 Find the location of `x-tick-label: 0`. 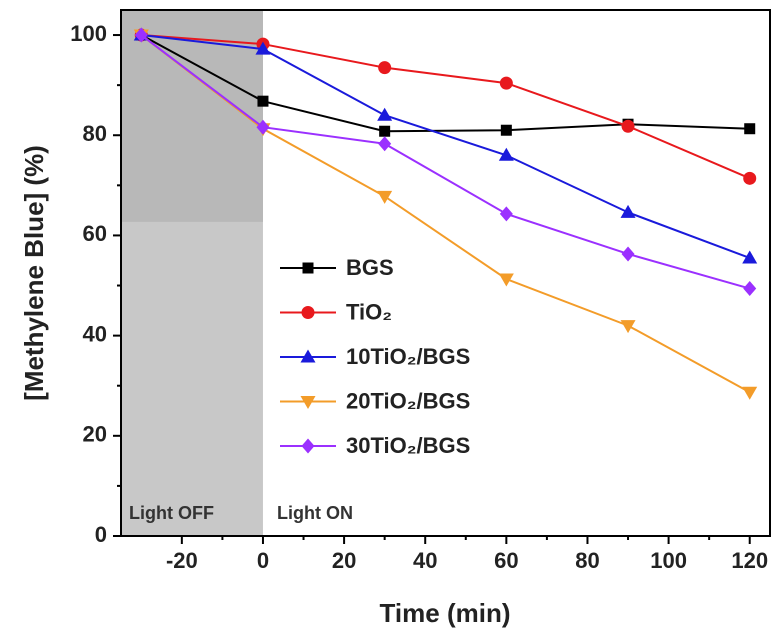

x-tick-label: 0 is located at coordinates (263, 560).